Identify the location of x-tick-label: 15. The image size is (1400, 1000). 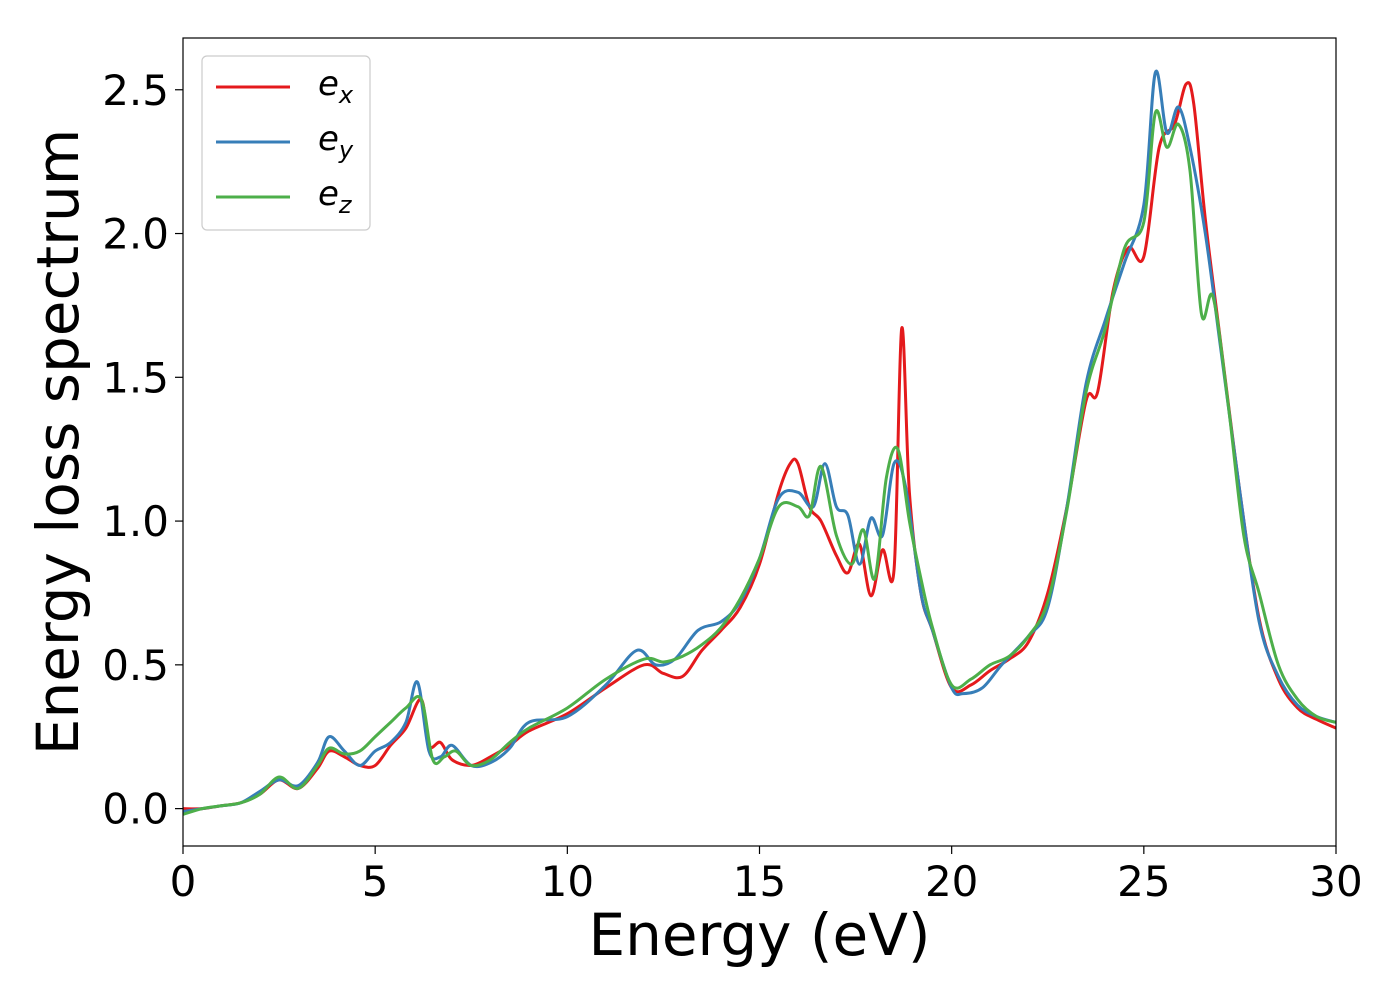
(759, 881).